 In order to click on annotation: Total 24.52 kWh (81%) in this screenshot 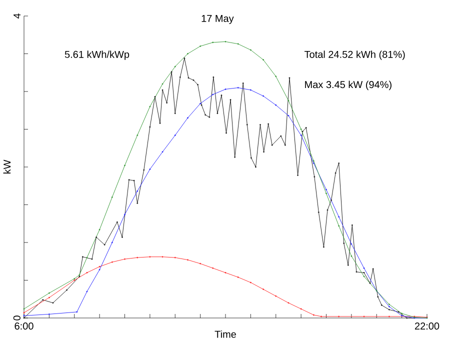, I will do `click(354, 55)`.